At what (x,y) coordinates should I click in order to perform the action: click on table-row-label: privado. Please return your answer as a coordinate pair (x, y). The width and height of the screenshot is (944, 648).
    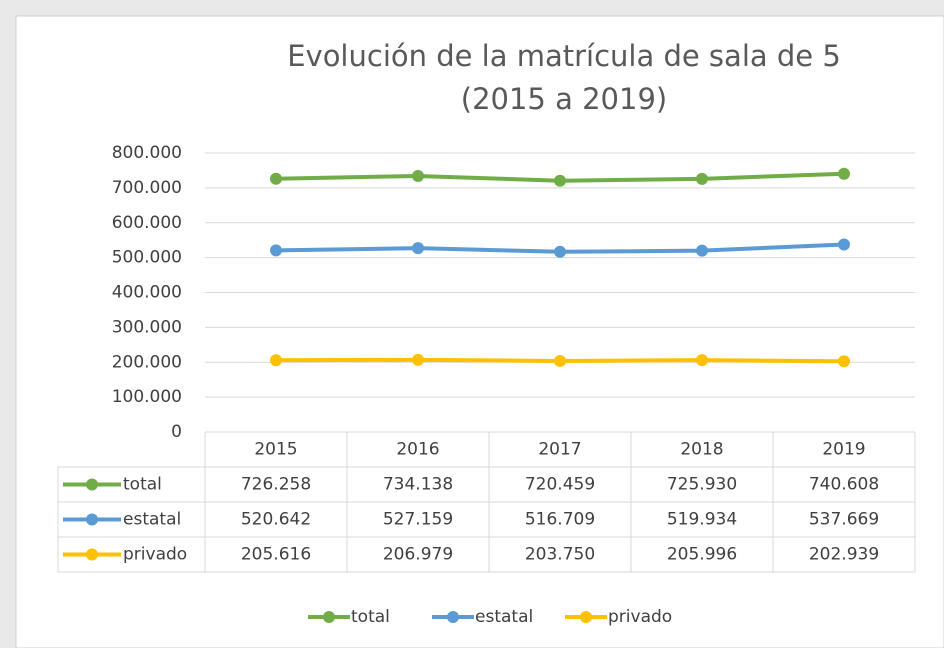
    Looking at the image, I should click on (155, 555).